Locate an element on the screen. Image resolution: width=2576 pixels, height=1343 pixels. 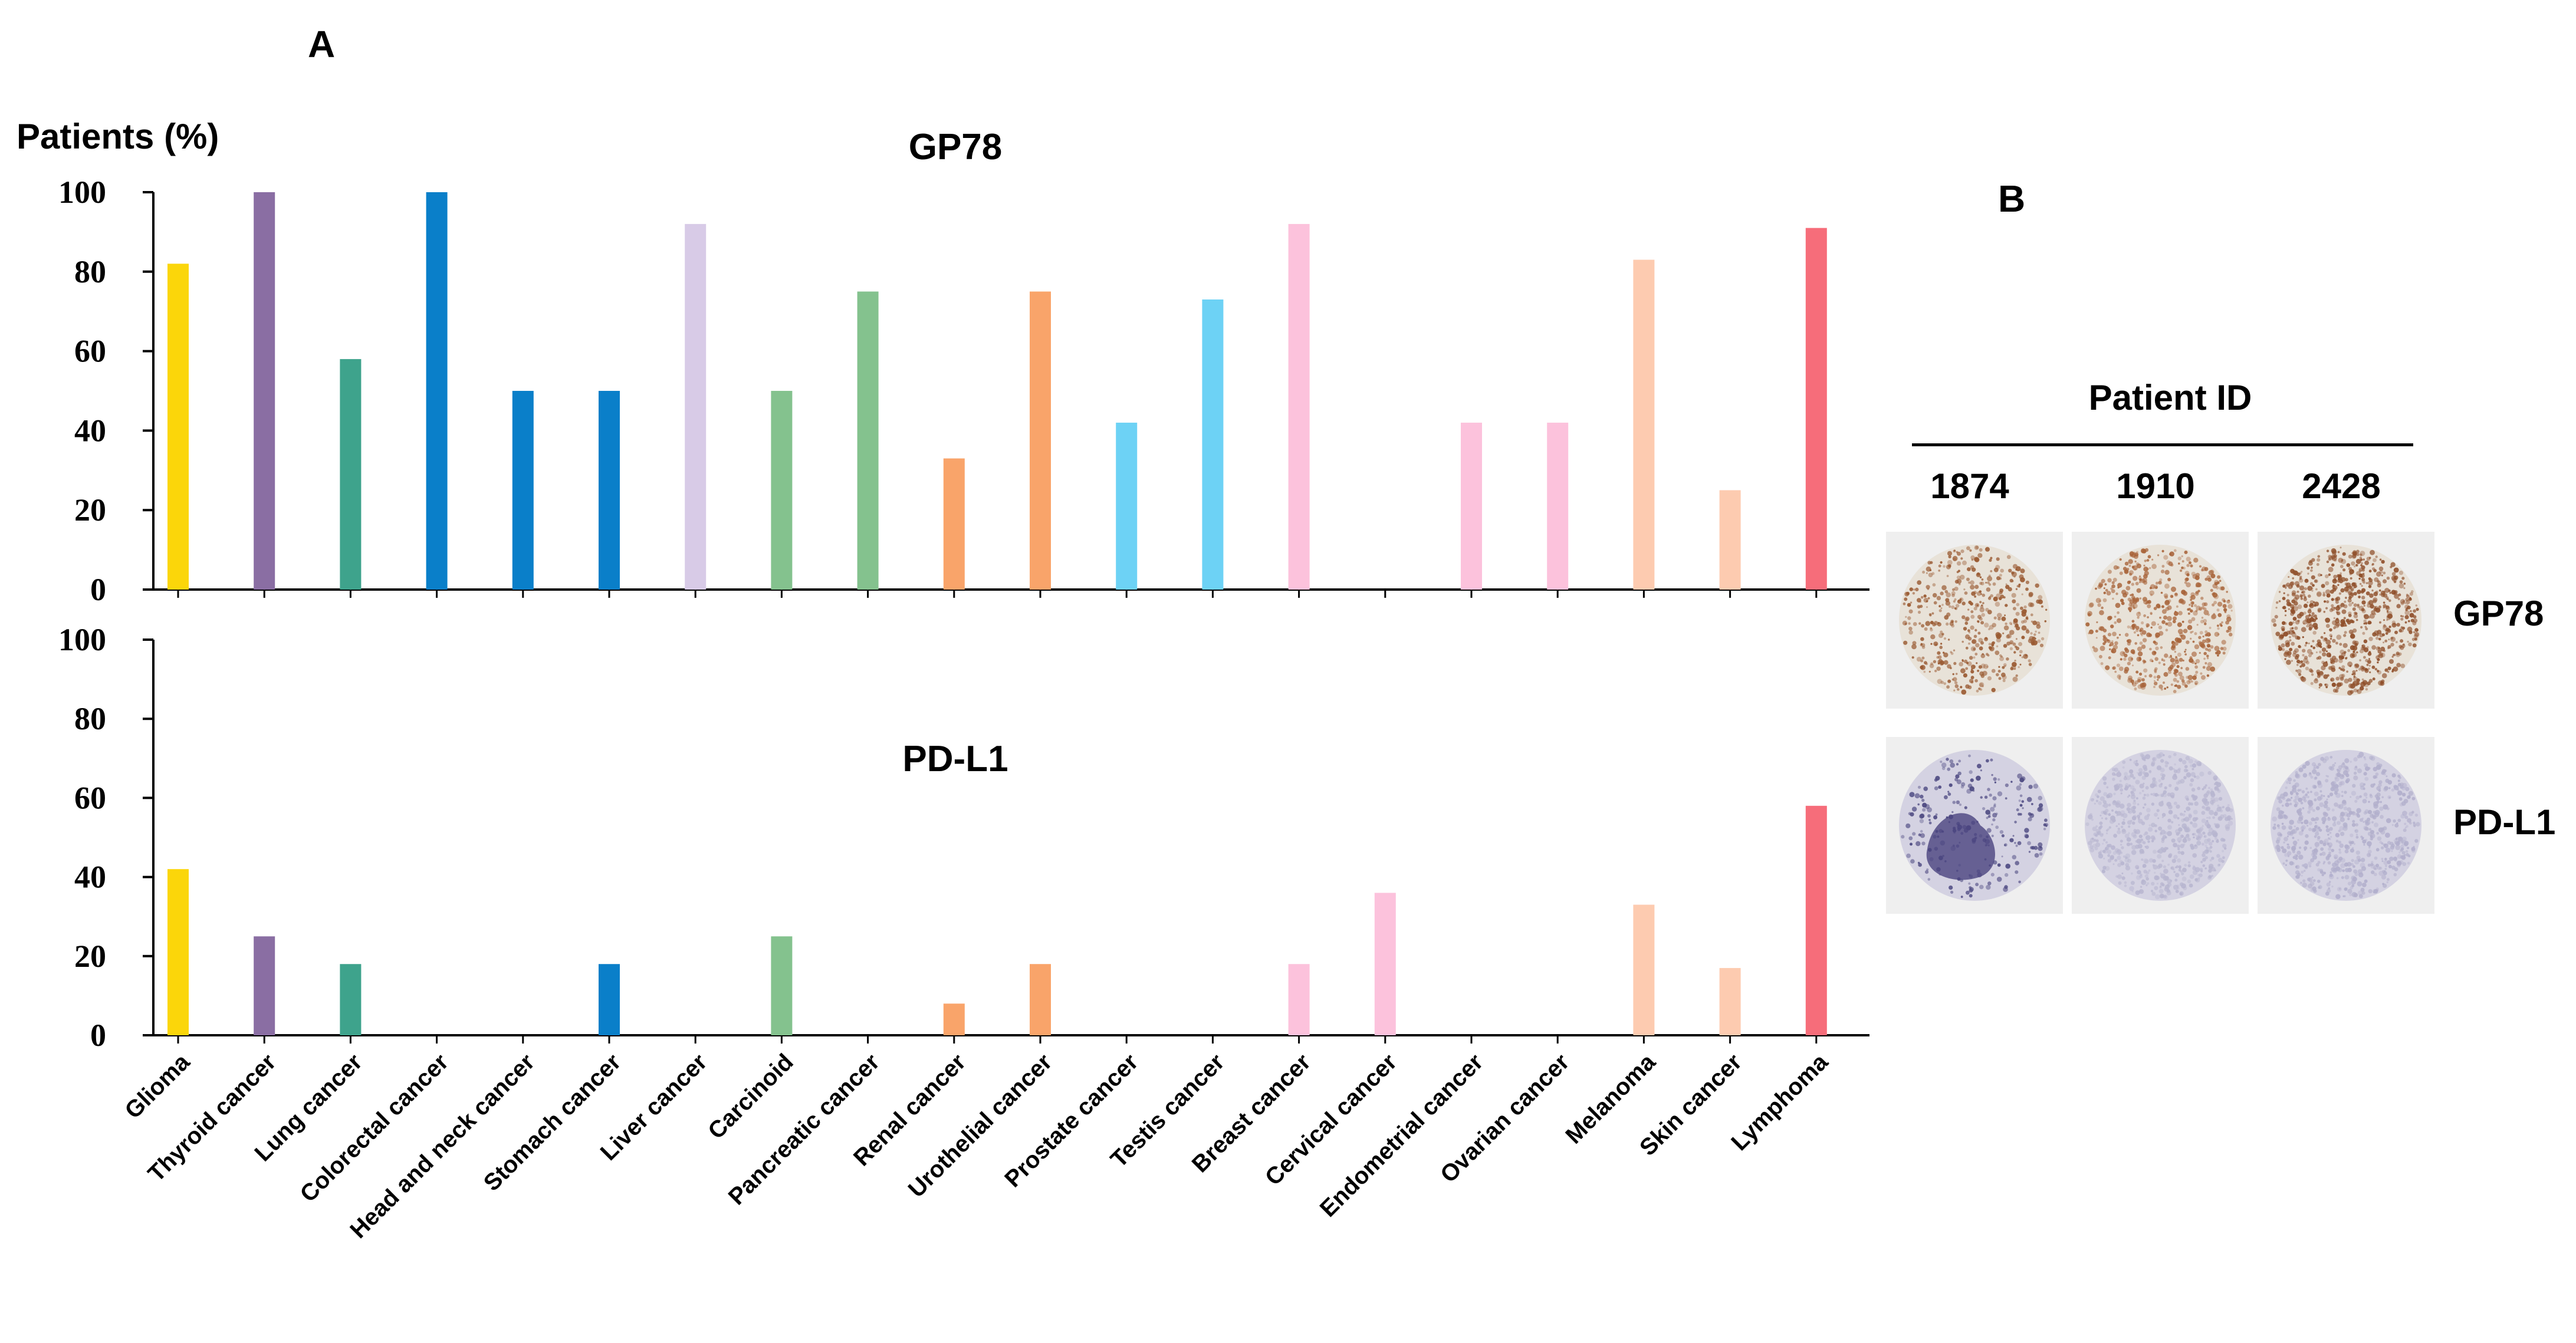
bar-pdl1 is located at coordinates (351, 1000).